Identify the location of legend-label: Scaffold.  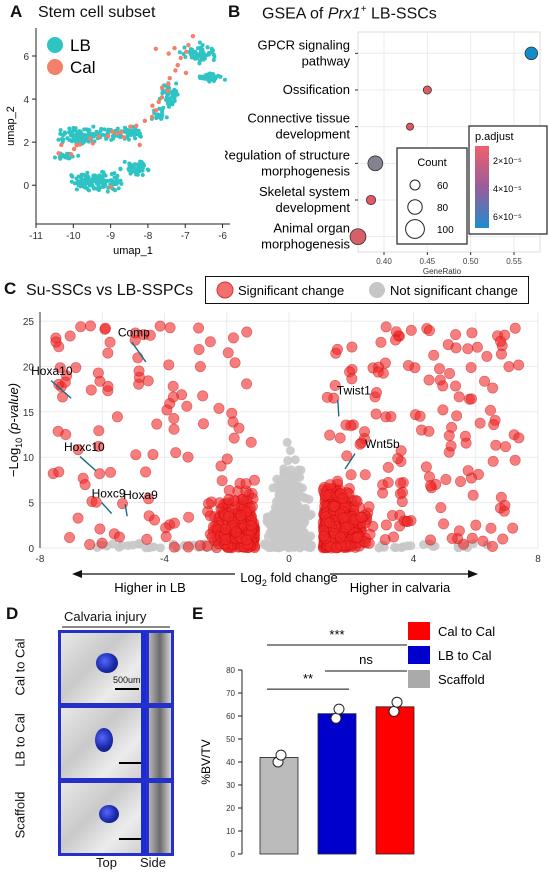
(461, 679).